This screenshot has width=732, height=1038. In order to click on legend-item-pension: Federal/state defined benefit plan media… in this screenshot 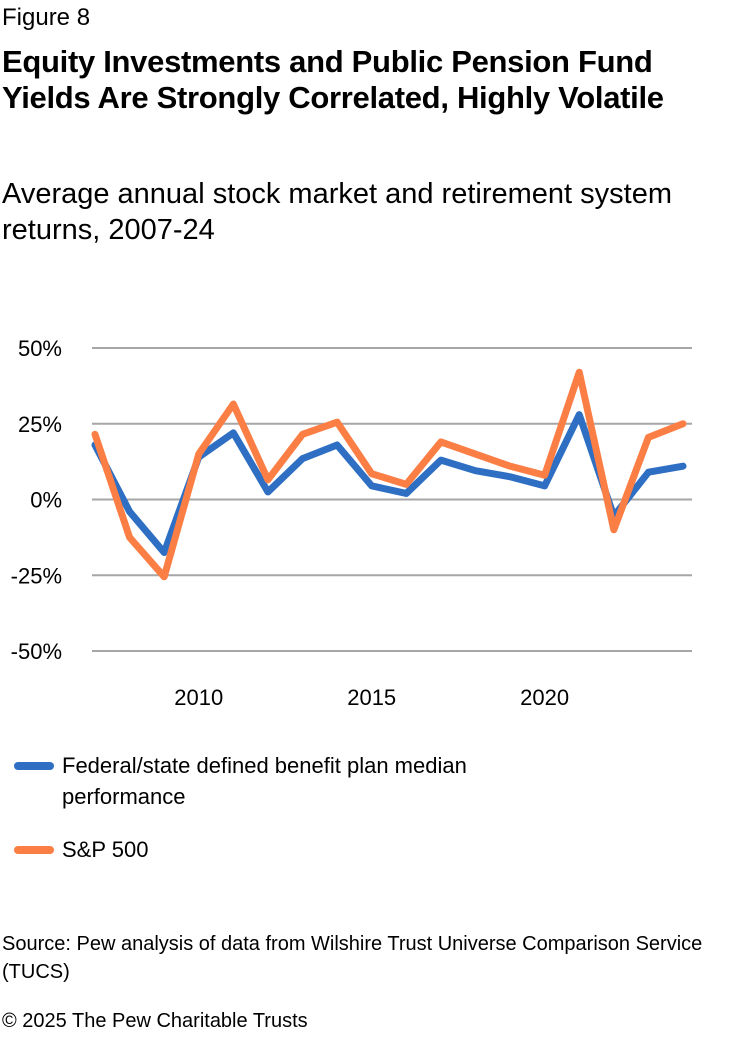, I will do `click(298, 781)`.